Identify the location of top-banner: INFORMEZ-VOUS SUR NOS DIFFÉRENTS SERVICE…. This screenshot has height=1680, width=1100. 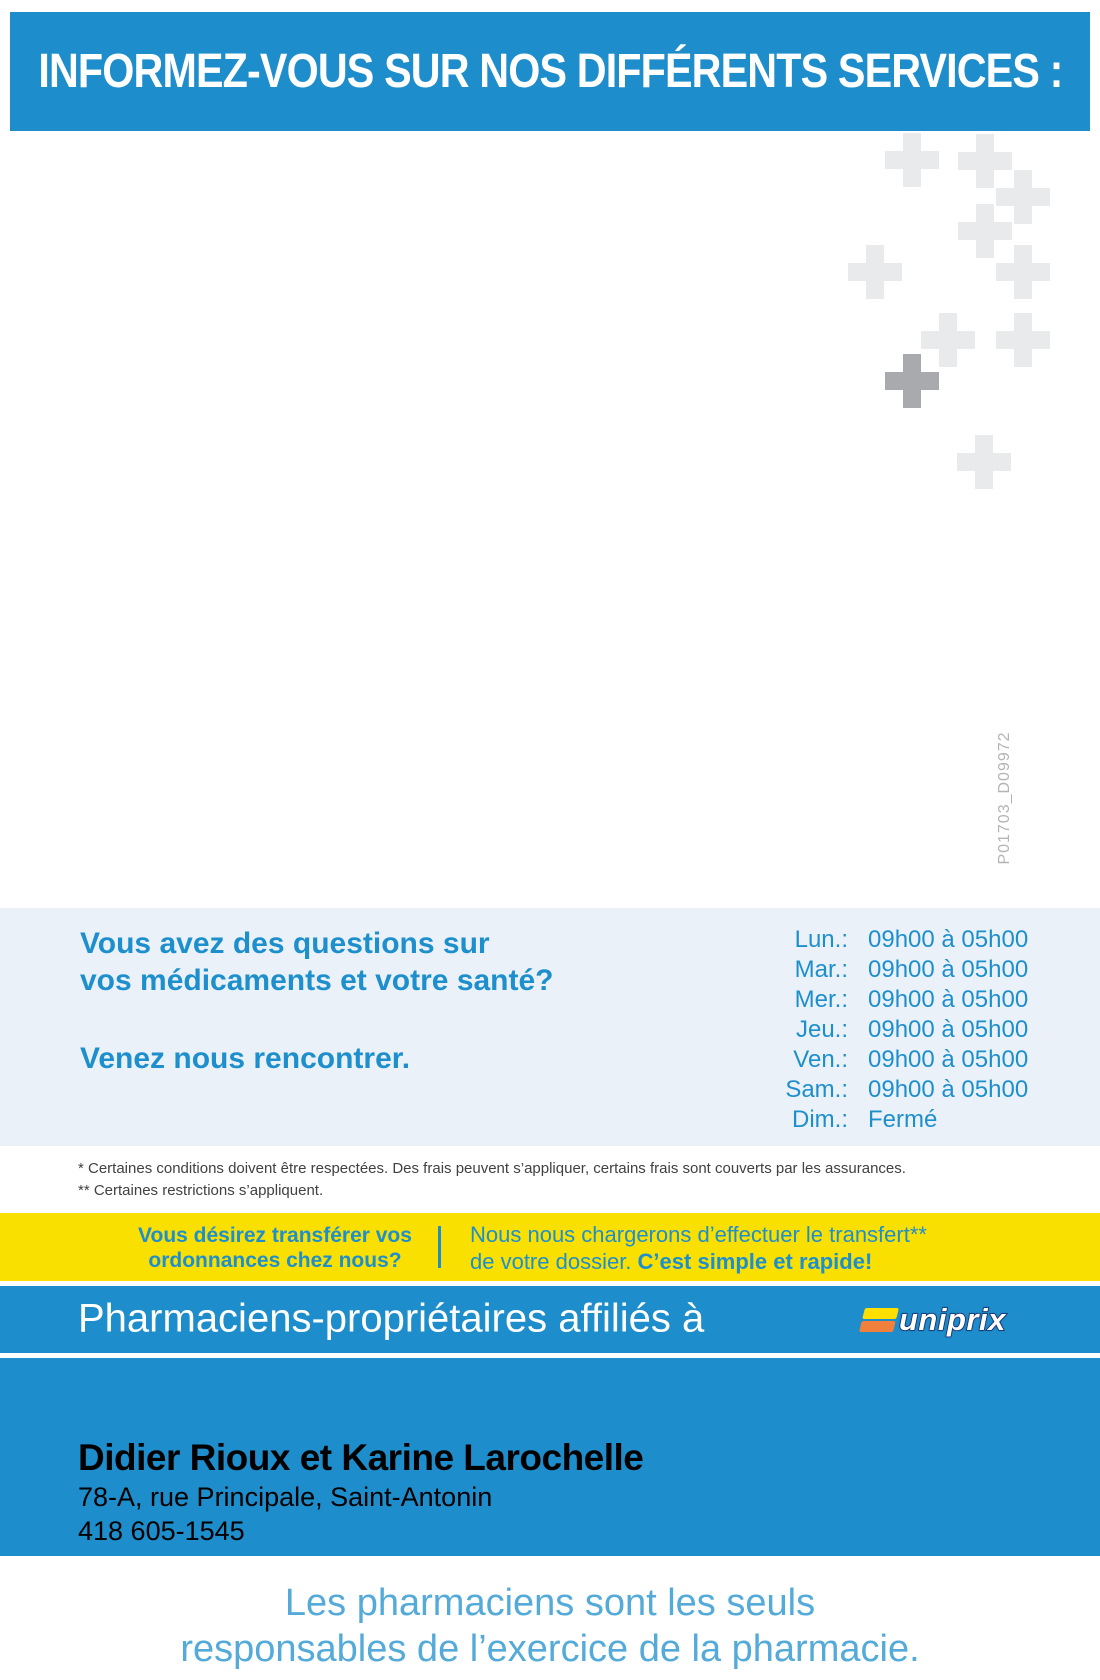
(550, 71).